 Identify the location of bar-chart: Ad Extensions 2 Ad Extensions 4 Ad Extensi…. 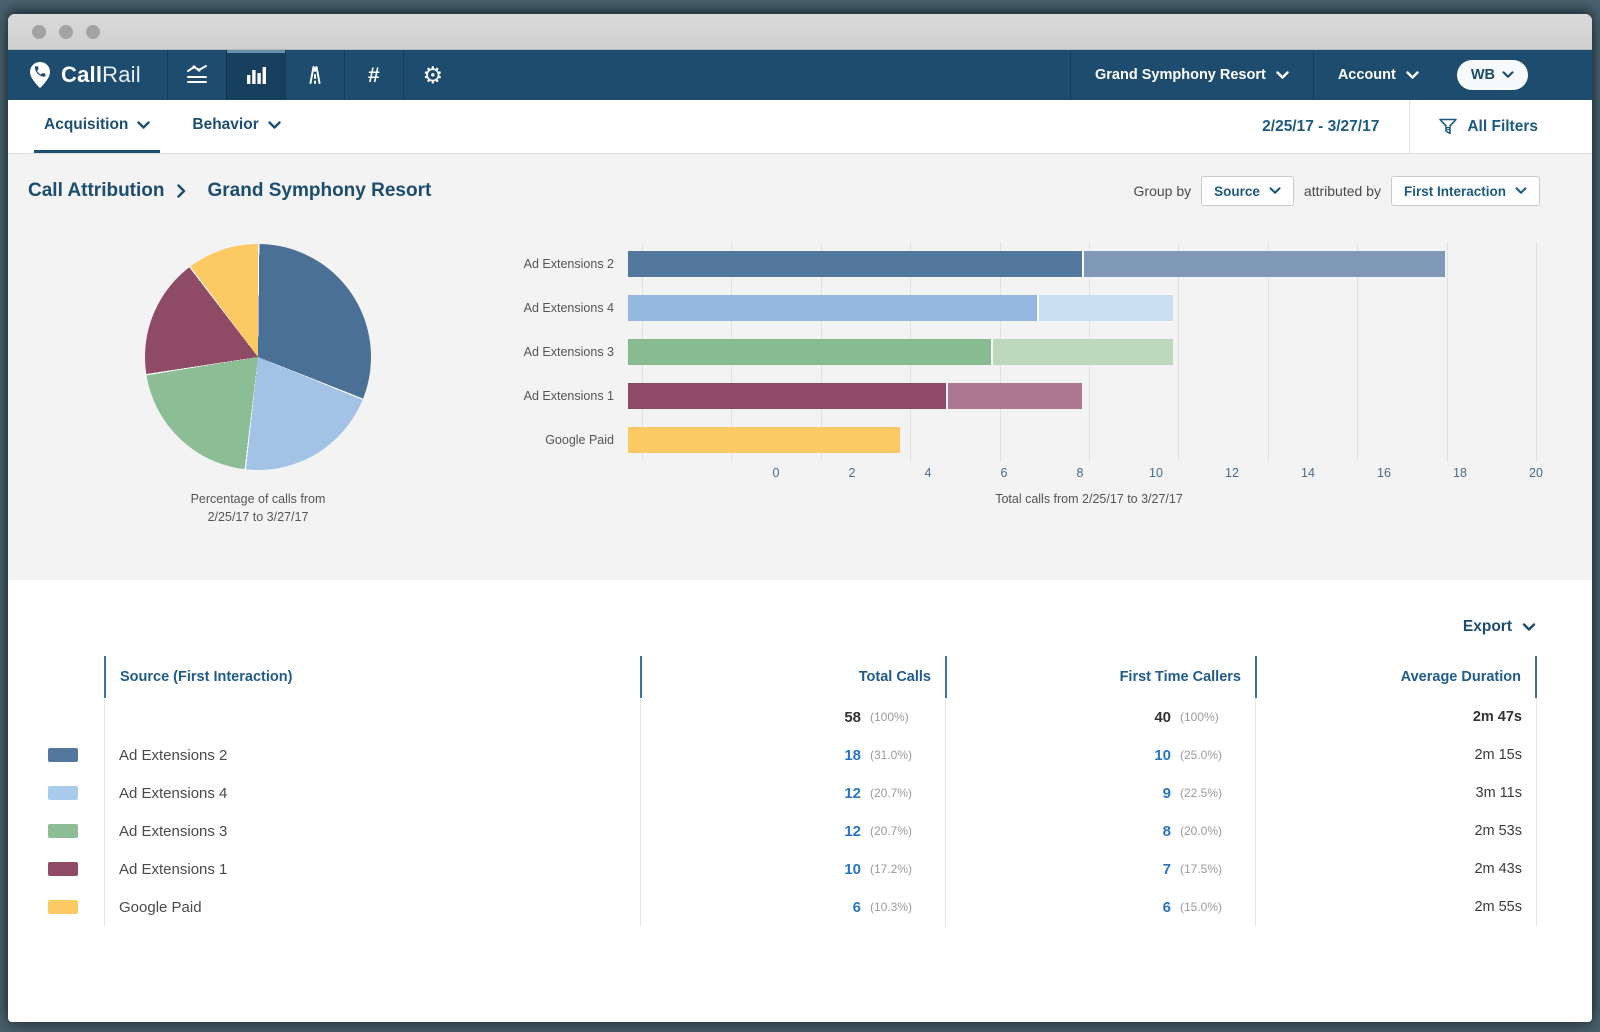
(1022, 352).